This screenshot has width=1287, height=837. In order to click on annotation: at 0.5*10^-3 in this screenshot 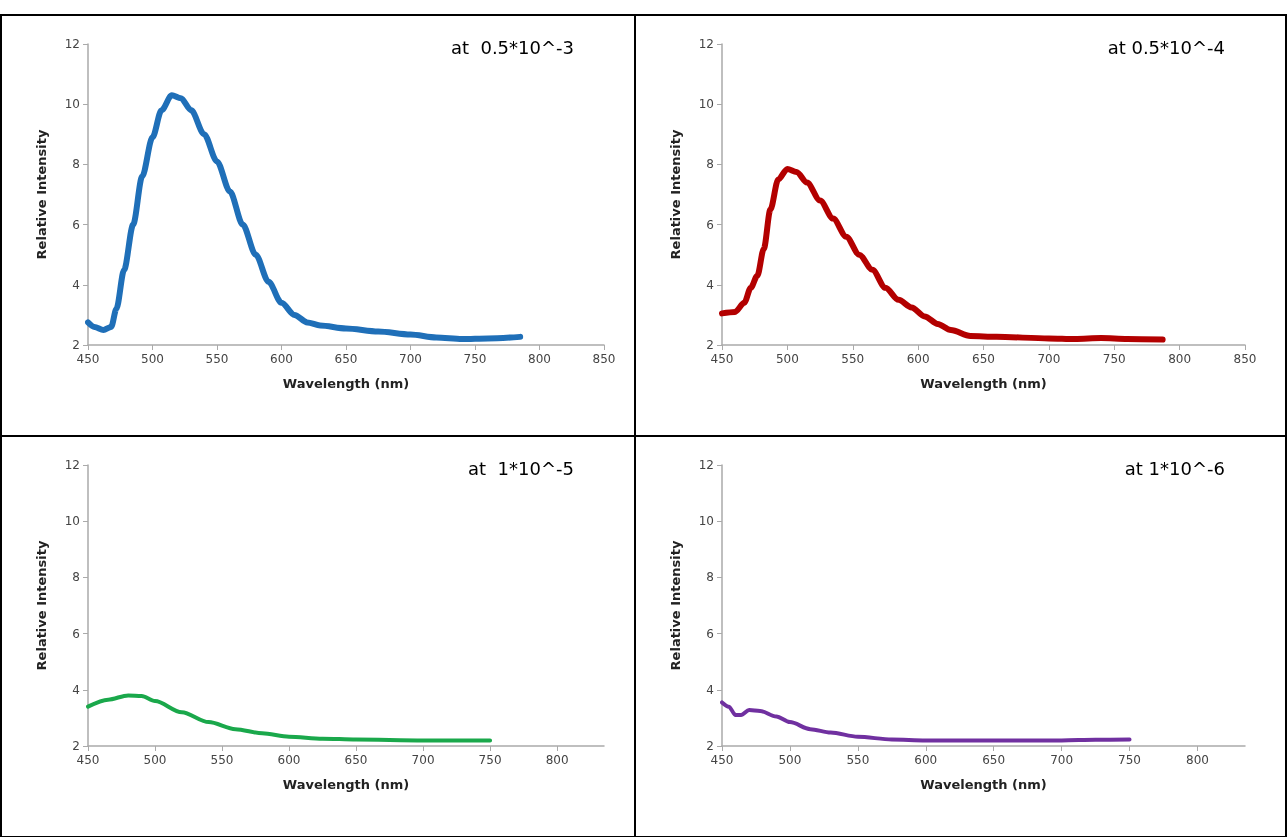, I will do `click(512, 47)`.